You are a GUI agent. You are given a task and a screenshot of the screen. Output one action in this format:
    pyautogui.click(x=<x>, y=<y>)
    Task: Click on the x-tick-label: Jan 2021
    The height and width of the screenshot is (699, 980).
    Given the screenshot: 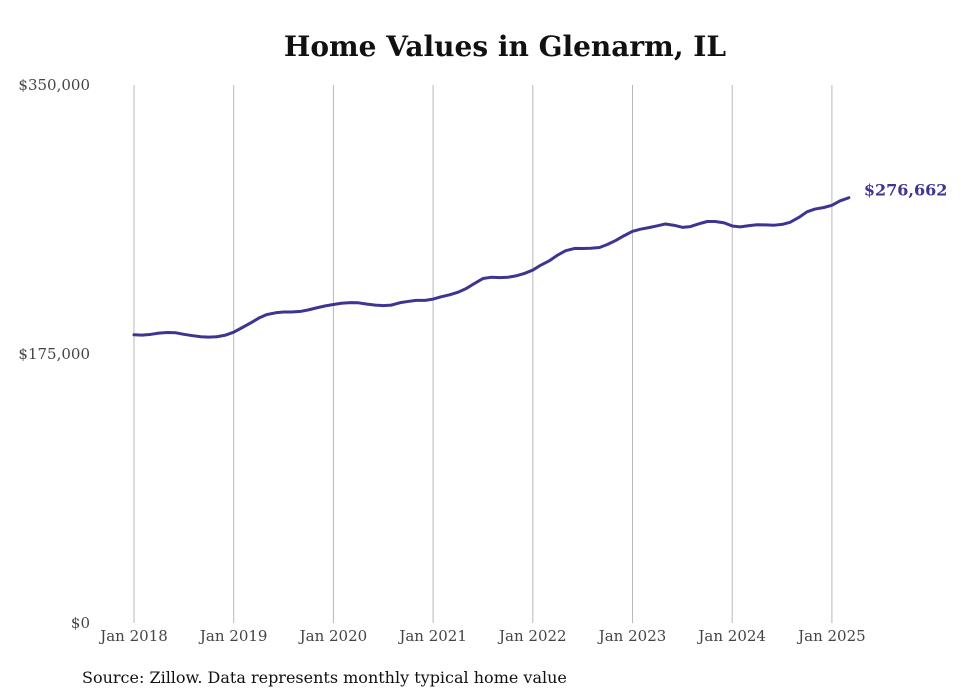 What is the action you would take?
    pyautogui.click(x=432, y=636)
    